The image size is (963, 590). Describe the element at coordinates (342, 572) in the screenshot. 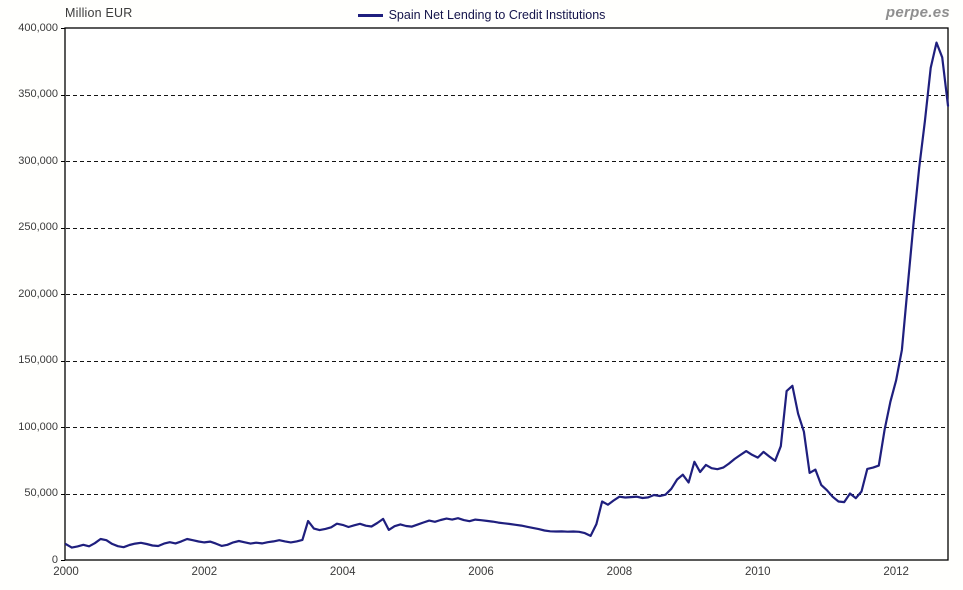

I see `x-axis-label: 2004` at that location.